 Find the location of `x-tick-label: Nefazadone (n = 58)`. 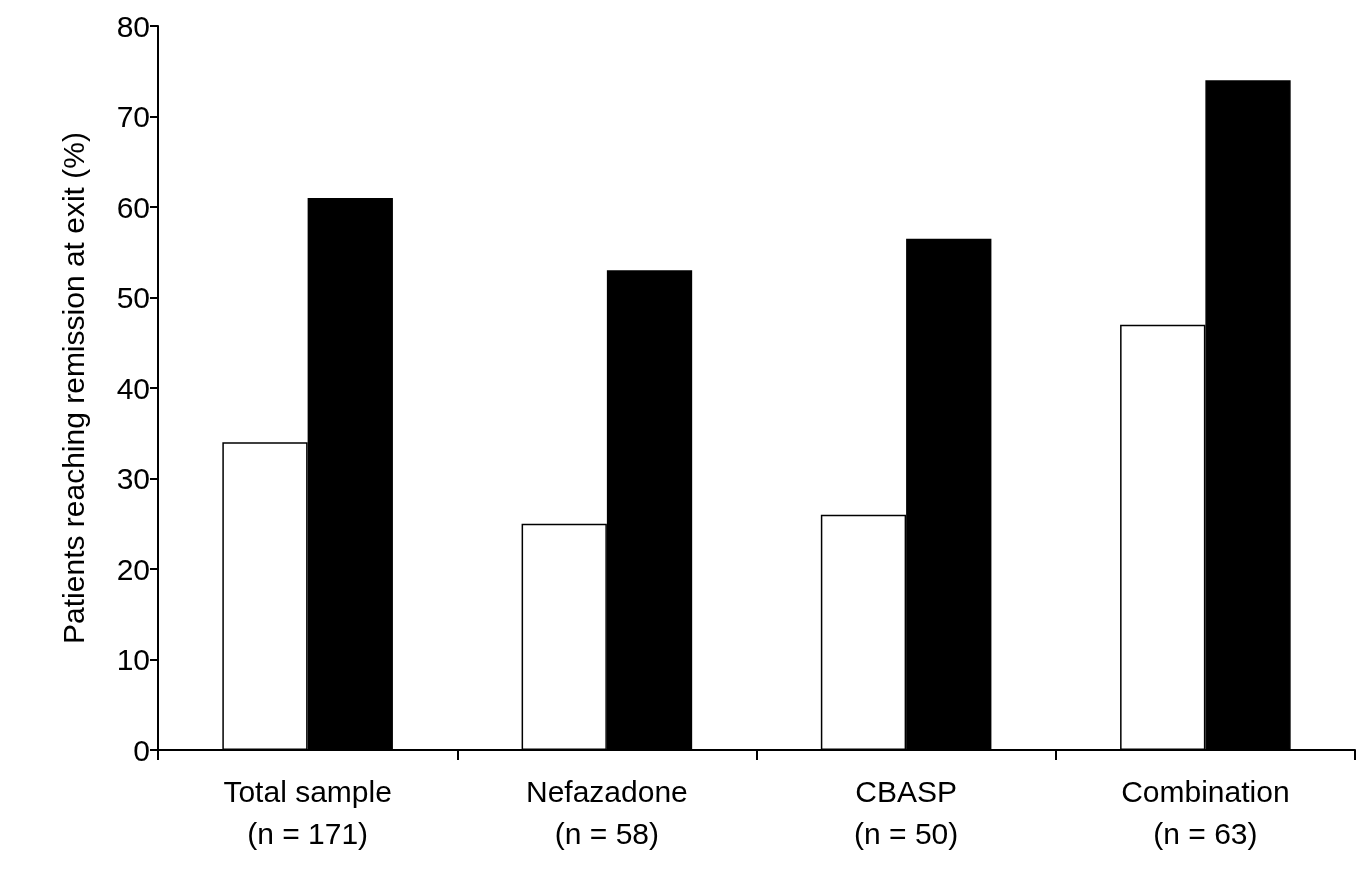

x-tick-label: Nefazadone (n = 58) is located at coordinates (606, 812).